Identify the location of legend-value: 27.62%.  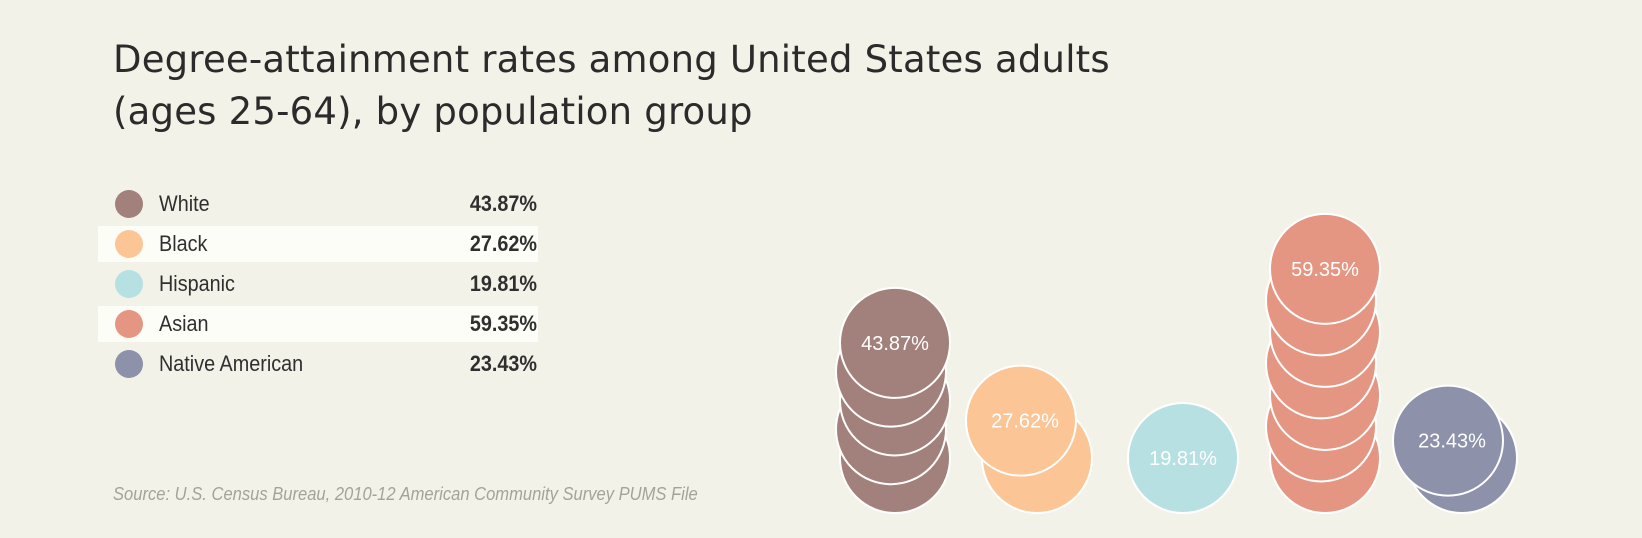
(503, 243).